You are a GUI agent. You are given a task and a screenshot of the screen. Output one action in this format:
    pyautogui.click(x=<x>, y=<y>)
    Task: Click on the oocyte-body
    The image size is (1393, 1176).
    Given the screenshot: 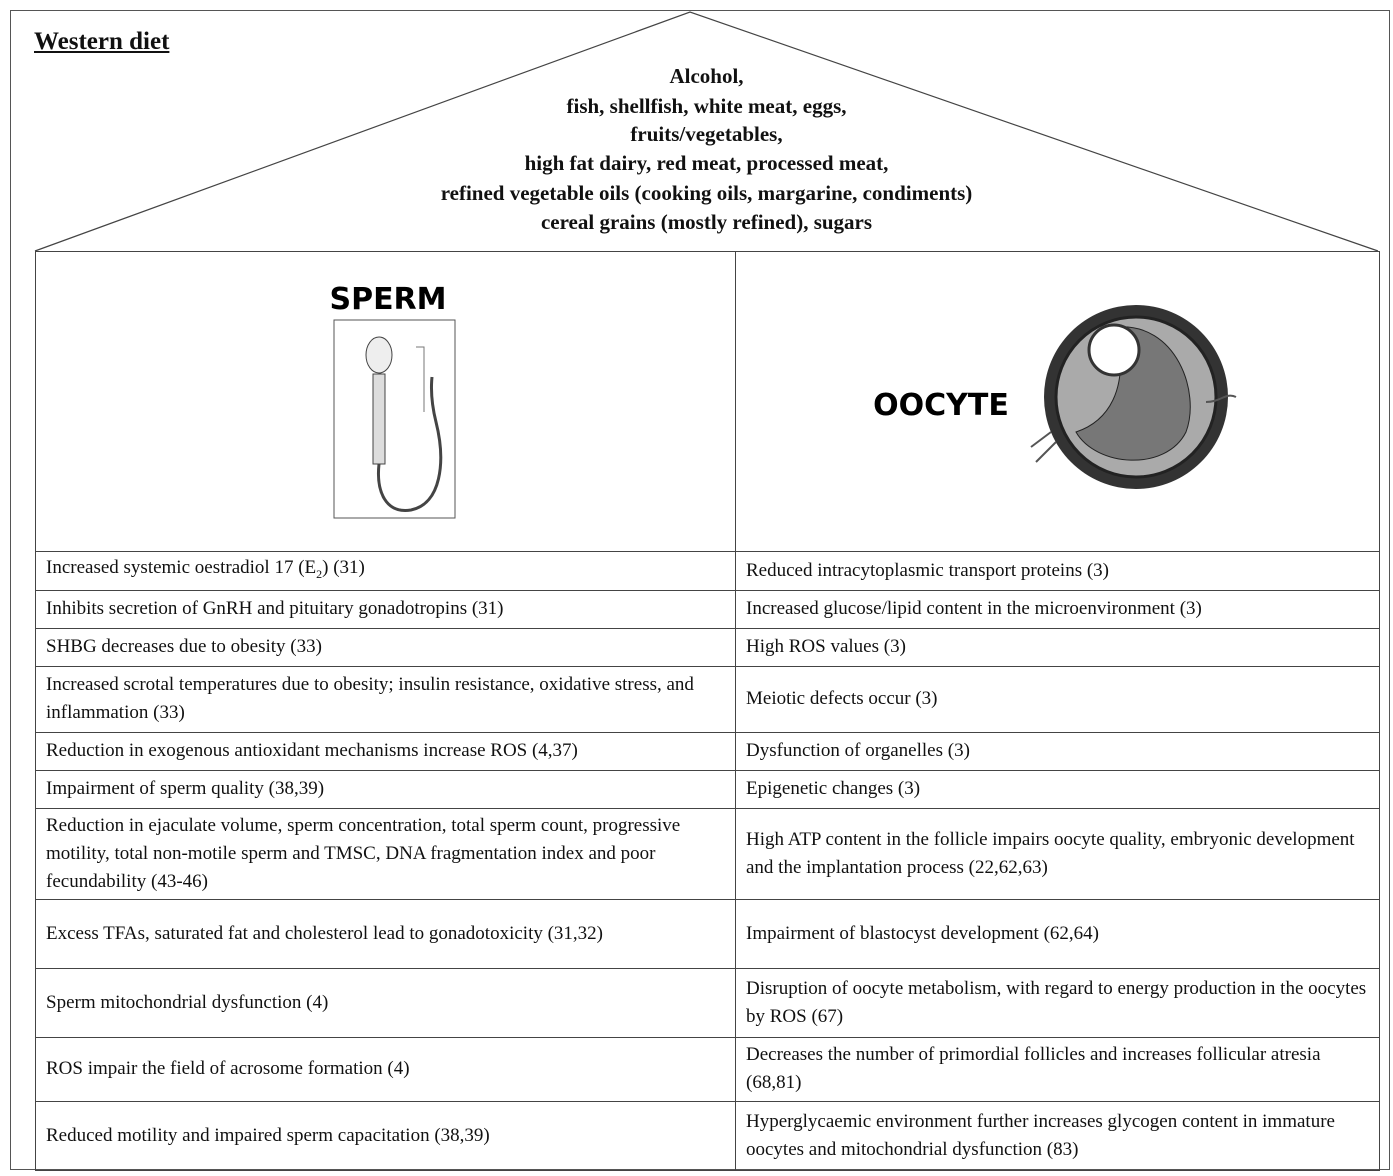 What is the action you would take?
    pyautogui.click(x=1133, y=393)
    